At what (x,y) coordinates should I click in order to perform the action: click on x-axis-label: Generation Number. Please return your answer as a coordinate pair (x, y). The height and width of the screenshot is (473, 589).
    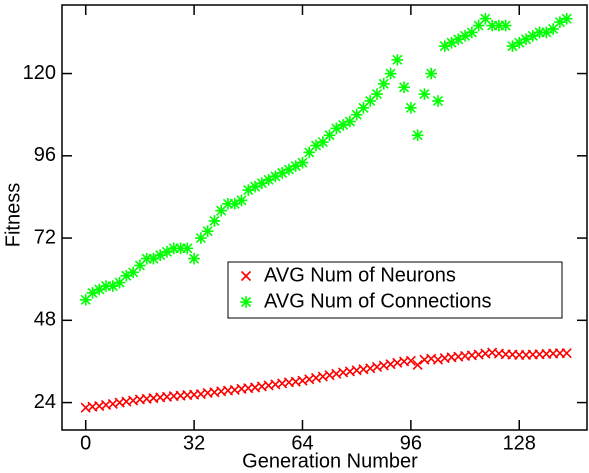
    Looking at the image, I should click on (330, 461).